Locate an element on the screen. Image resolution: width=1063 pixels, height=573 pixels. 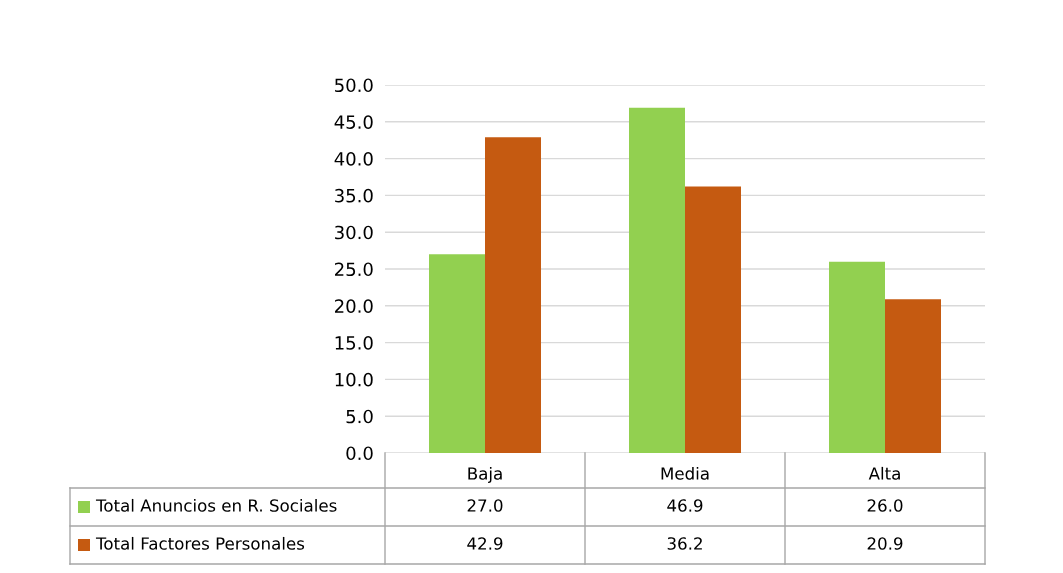
legend-label: Total Anuncios en R. Sociales is located at coordinates (216, 505).